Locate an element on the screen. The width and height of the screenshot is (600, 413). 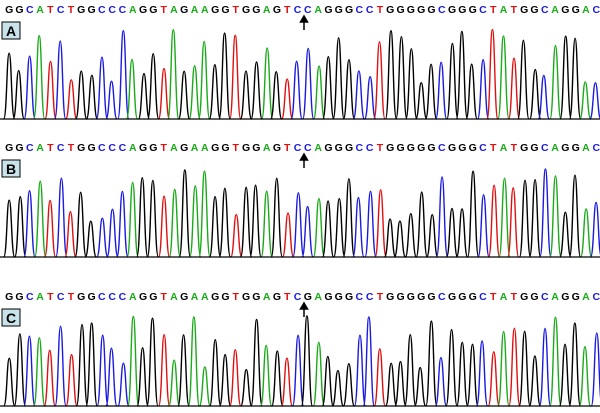
panel-label-box is located at coordinates (11, 30).